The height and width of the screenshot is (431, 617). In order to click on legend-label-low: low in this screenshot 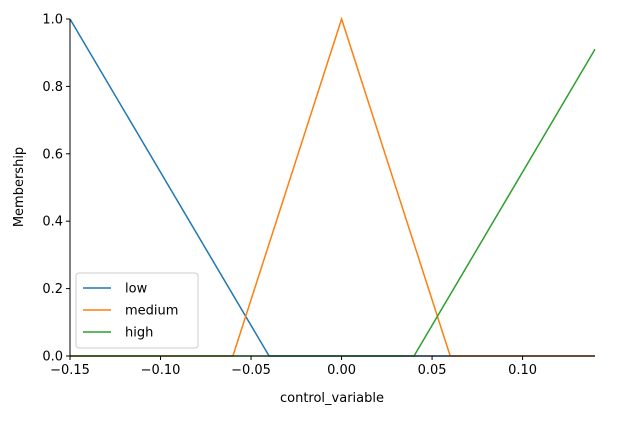, I will do `click(136, 289)`.